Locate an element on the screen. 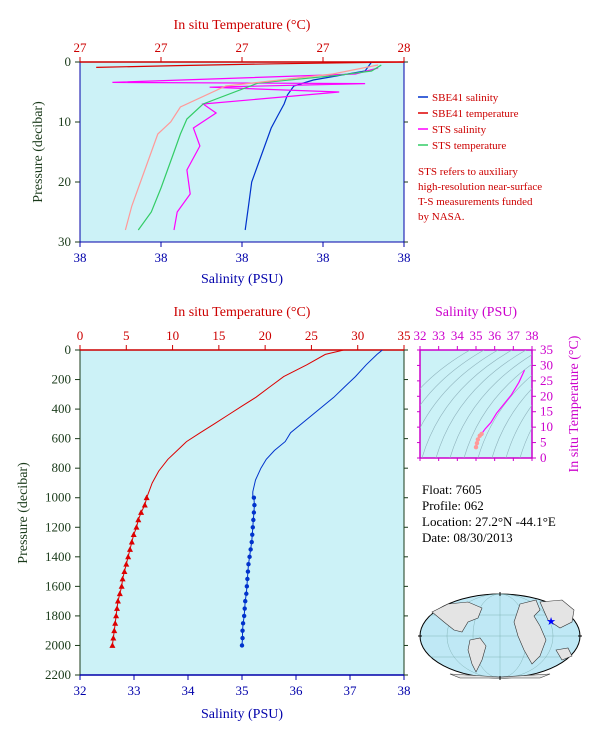 The width and height of the screenshot is (601, 736). date: Date: 08/30/2013 is located at coordinates (467, 537).